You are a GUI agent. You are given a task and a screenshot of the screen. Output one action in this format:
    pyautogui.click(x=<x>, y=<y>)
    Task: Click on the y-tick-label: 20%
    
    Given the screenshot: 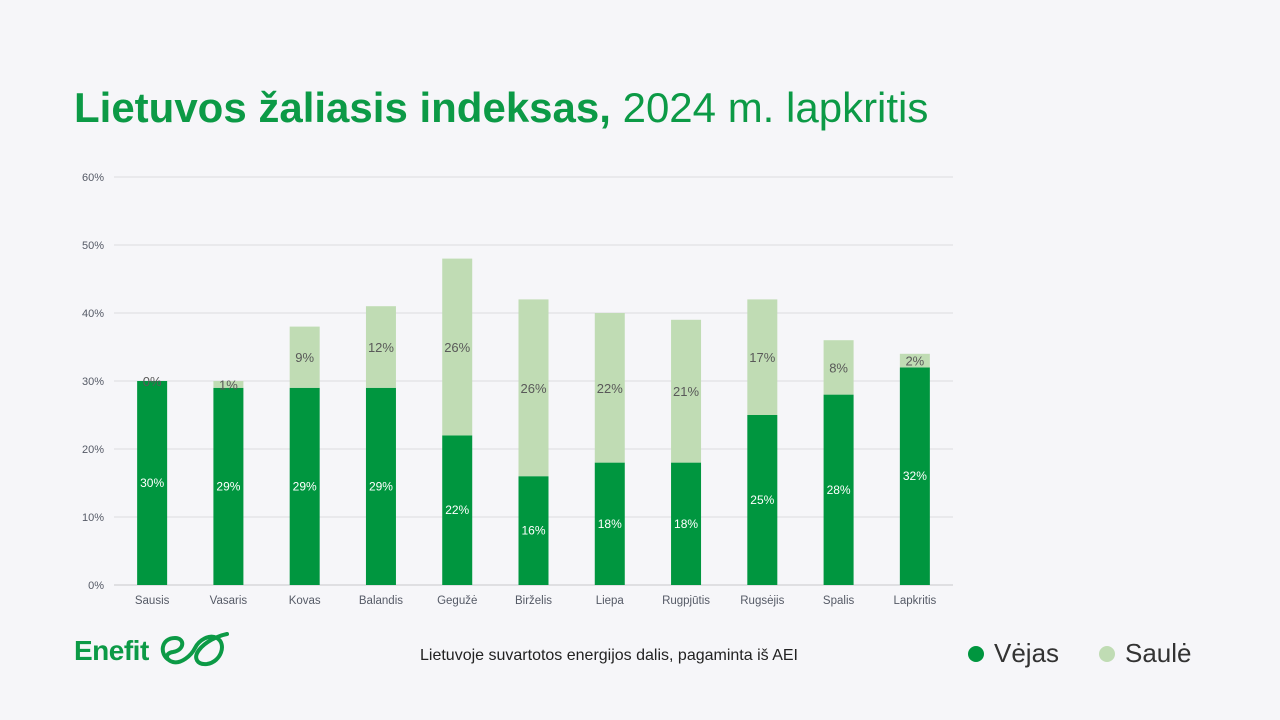 What is the action you would take?
    pyautogui.click(x=93, y=450)
    